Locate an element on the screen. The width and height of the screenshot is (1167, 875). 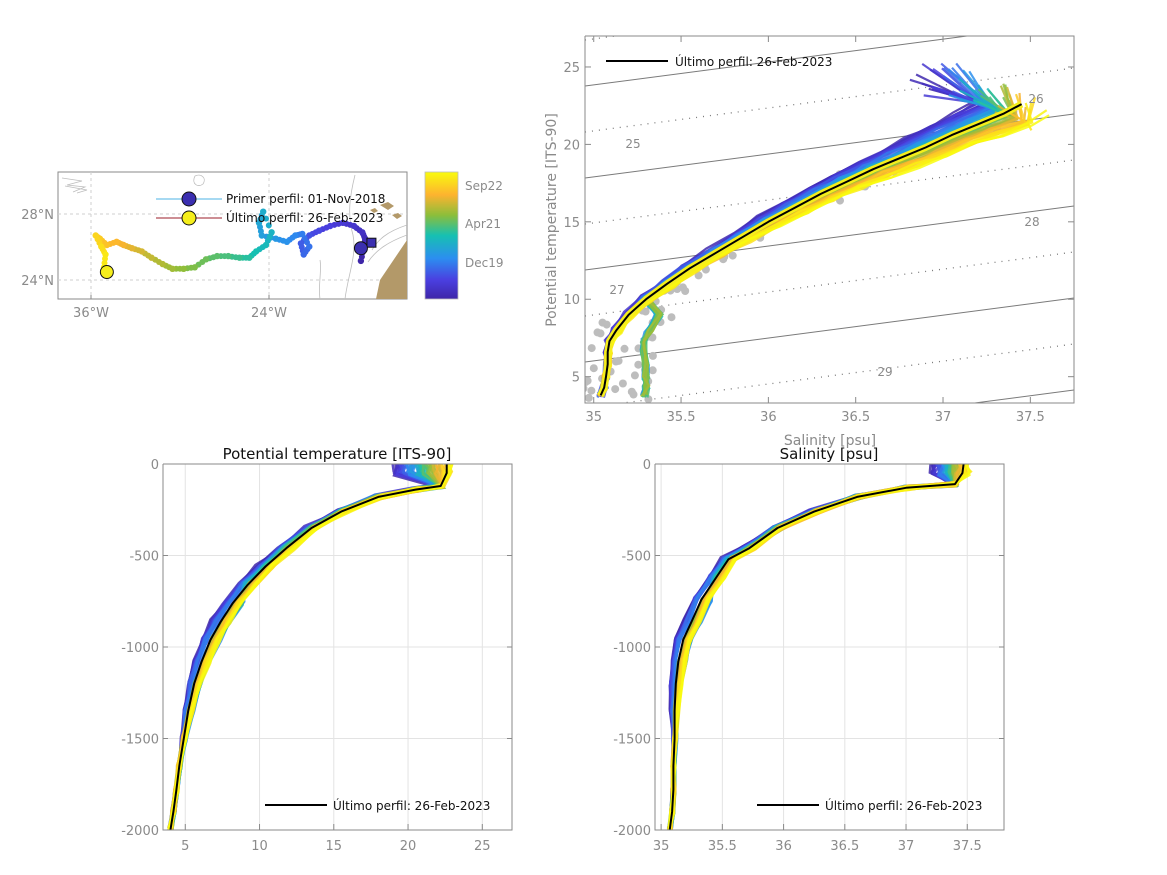
ts-xtick-label: 37.5 is located at coordinates (1030, 417).